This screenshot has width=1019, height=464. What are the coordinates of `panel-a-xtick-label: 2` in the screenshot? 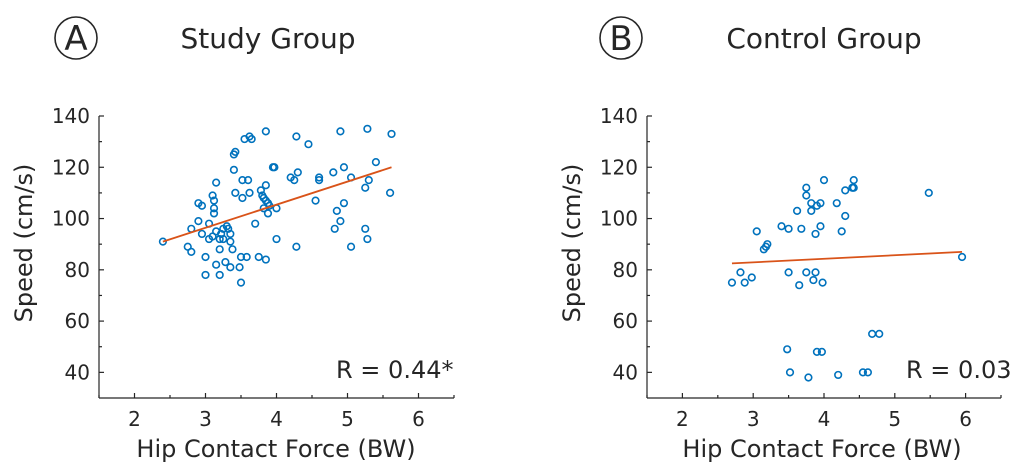 It's located at (134, 419).